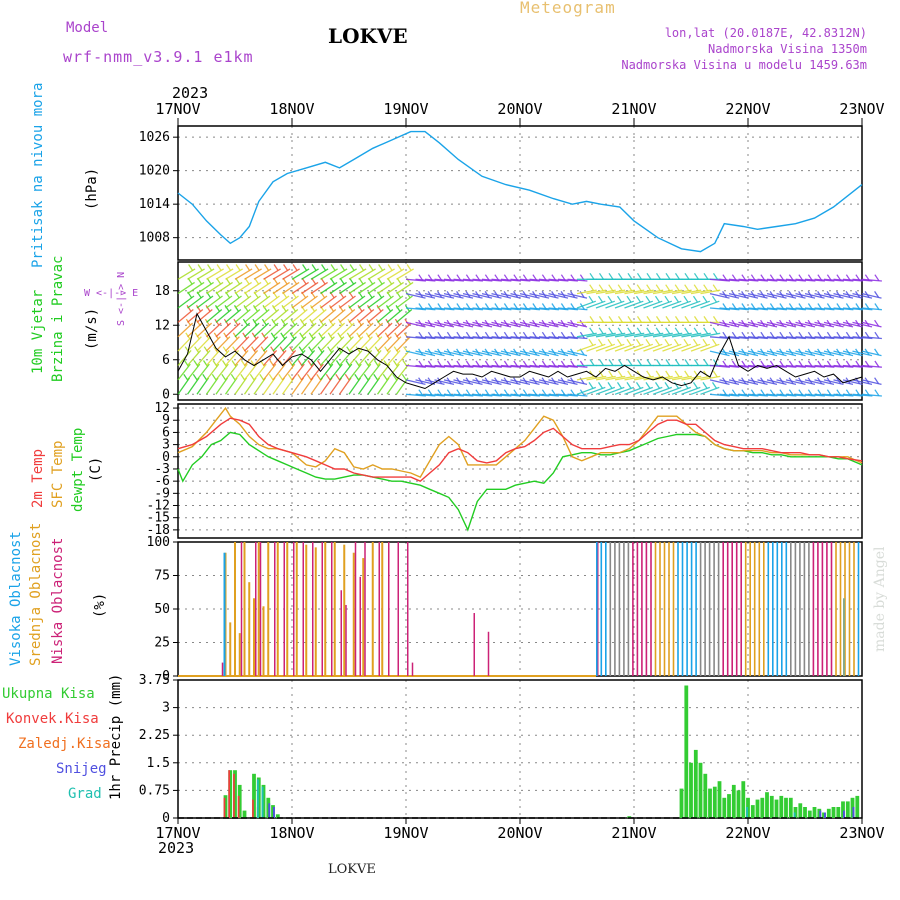  Describe the element at coordinates (158, 530) in the screenshot. I see `y-tick-label: -18` at that location.